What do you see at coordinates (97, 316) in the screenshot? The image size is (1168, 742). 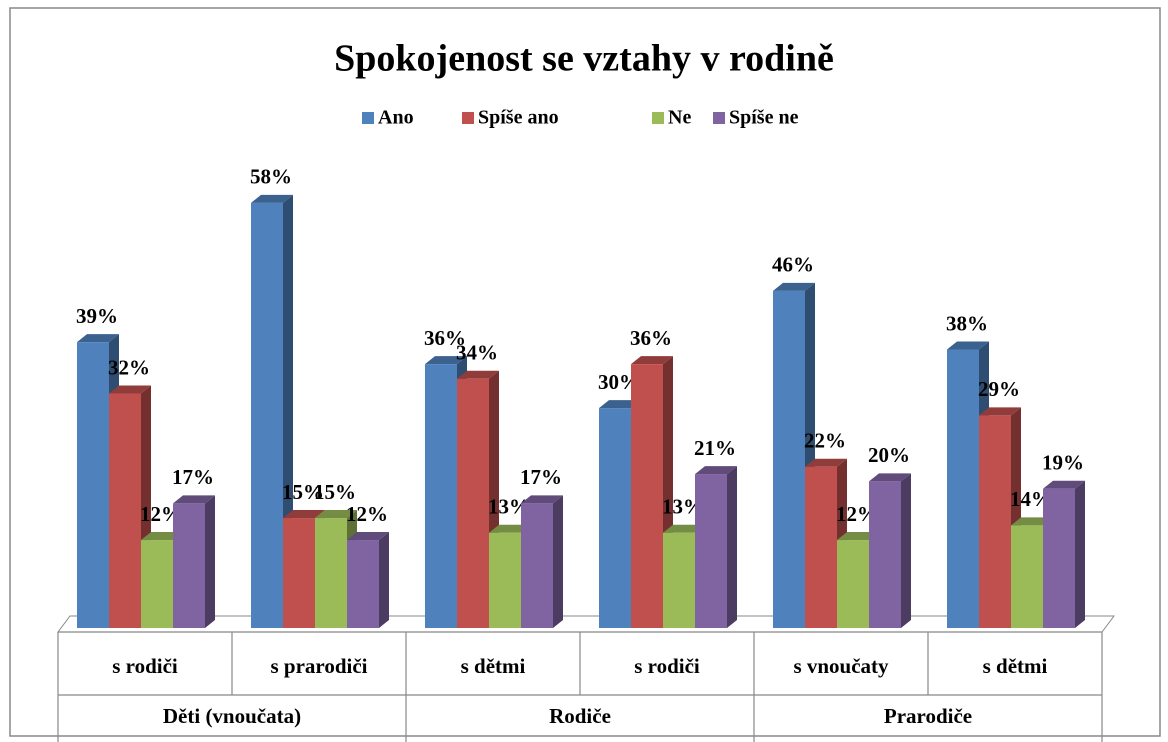 I see `data-label: 39%` at bounding box center [97, 316].